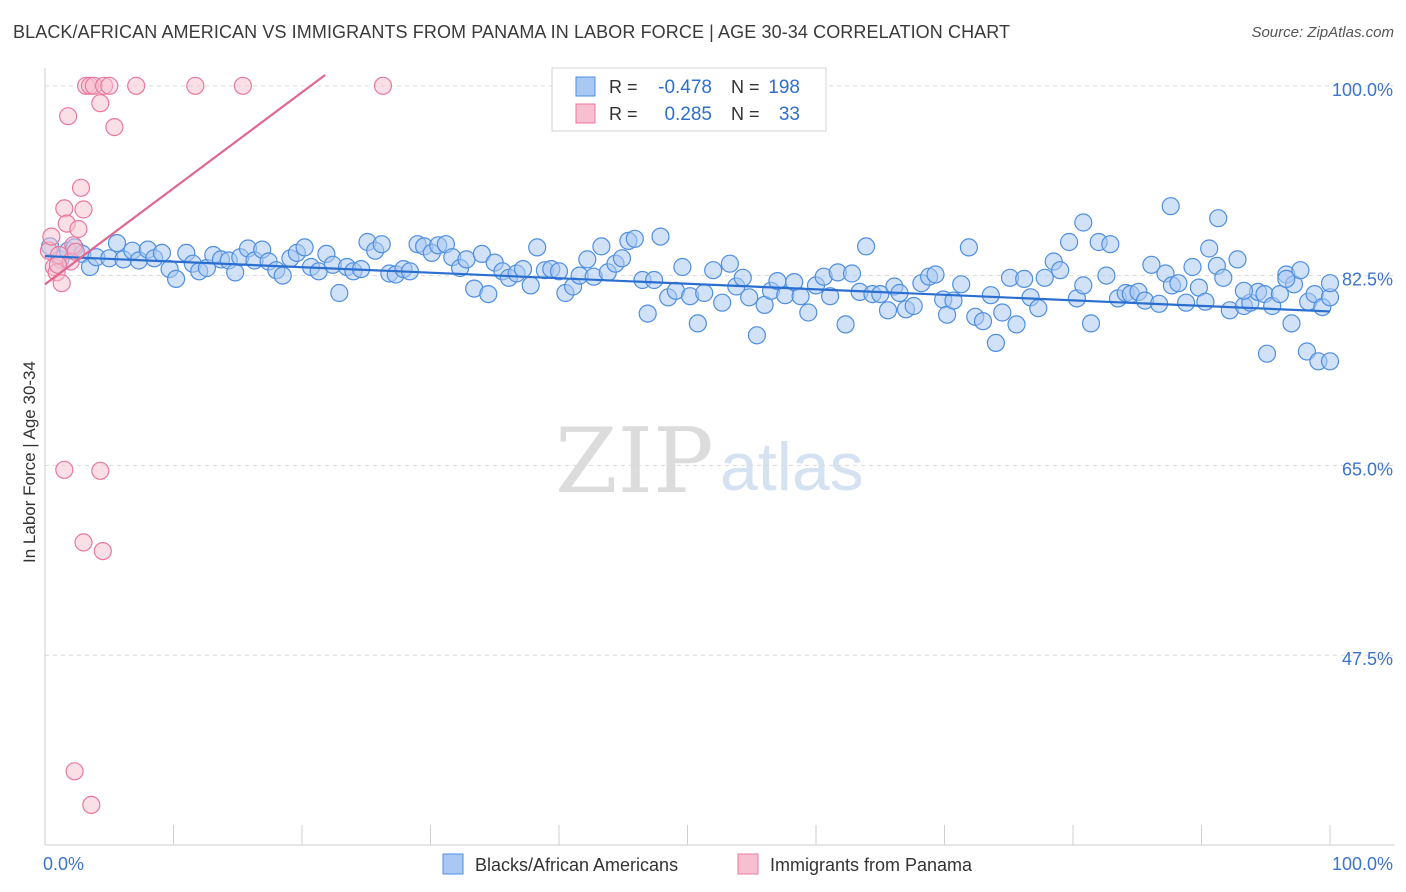 The image size is (1406, 892). Describe the element at coordinates (585, 86) in the screenshot. I see `legend-swatch-blue` at that location.